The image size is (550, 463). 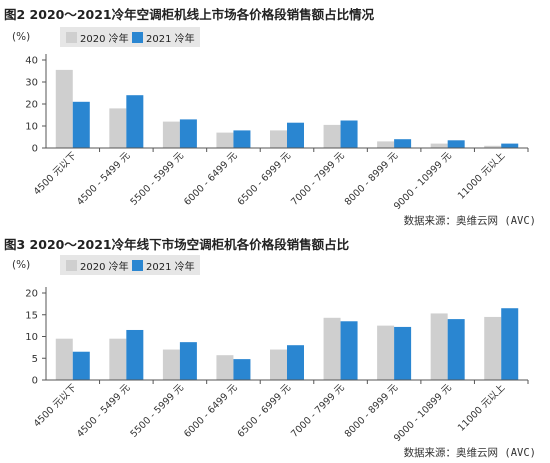 What do you see at coordinates (189, 14) in the screenshot?
I see `chart-title: 图2 2020～2021冷年空调柜机线上市场各价格段销售额占比情况` at bounding box center [189, 14].